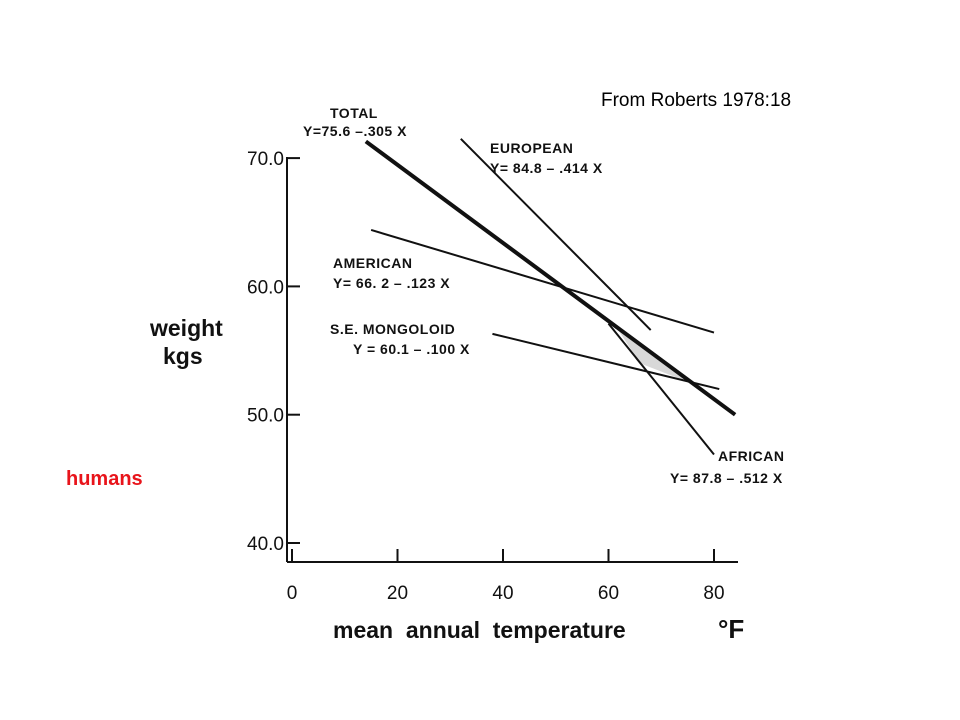  Describe the element at coordinates (713, 593) in the screenshot. I see `x-tick-label: 80` at that location.